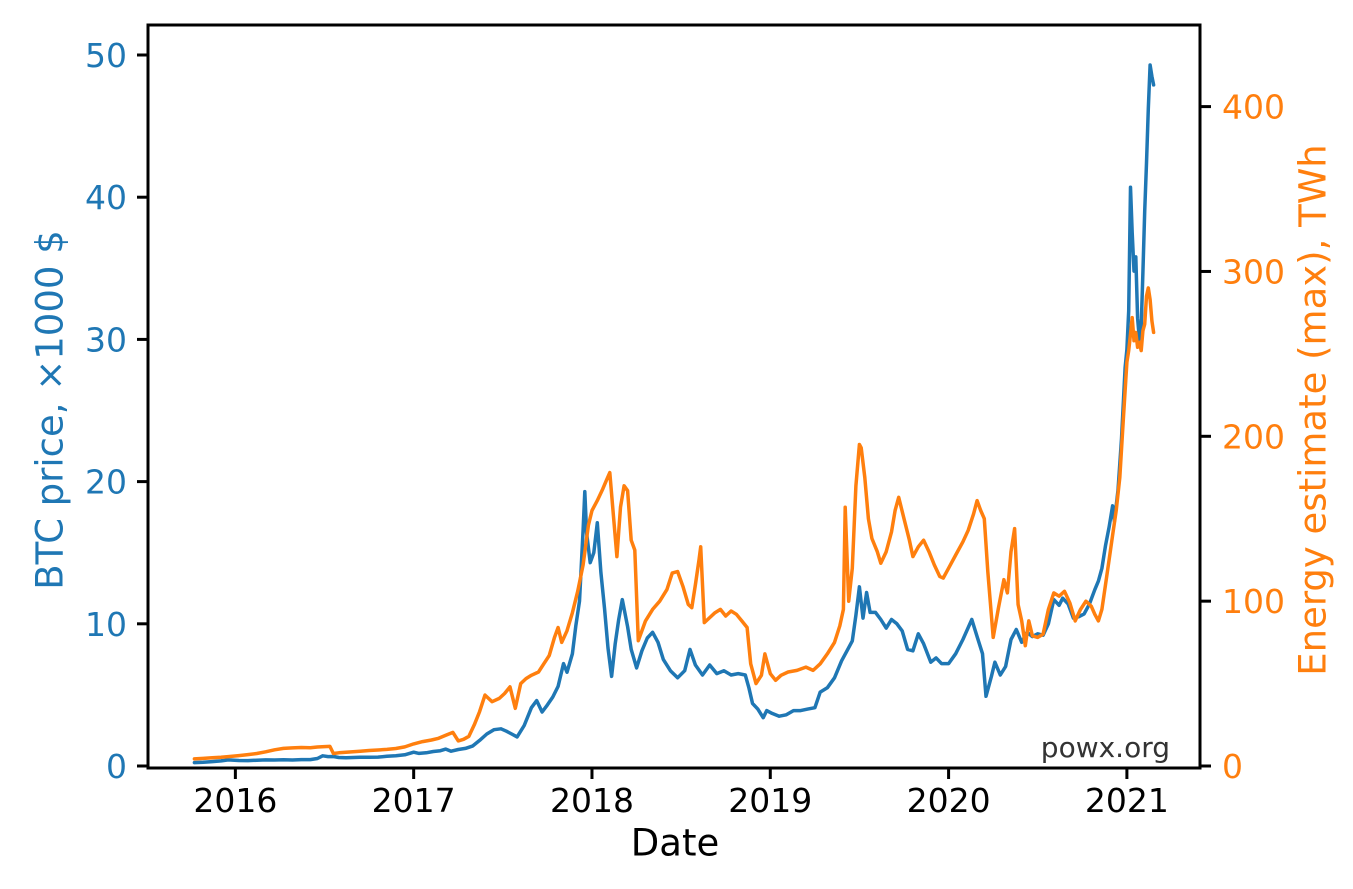 Image resolution: width=1353 pixels, height=889 pixels. Describe the element at coordinates (50, 410) in the screenshot. I see `y-axis-label-left: BTC price, ×1000 $` at that location.